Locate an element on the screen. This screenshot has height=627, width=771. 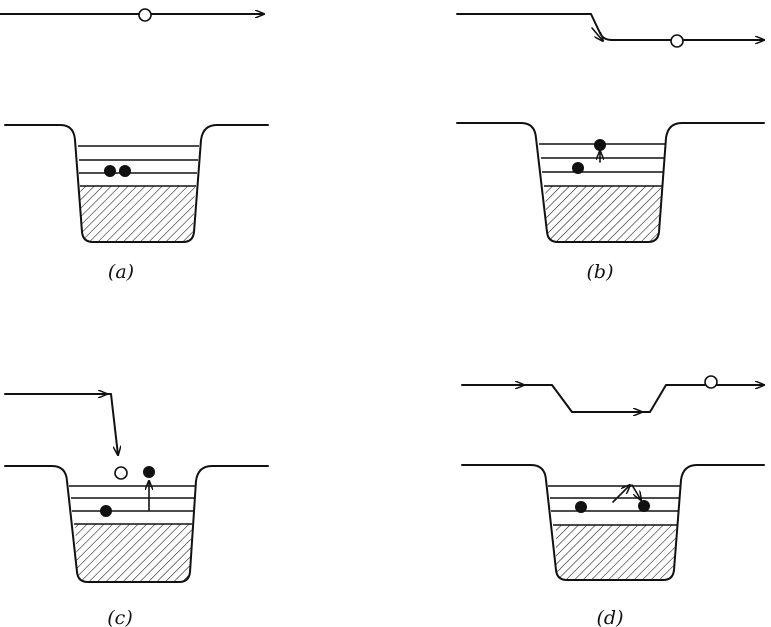
potential-well-c is located at coordinates (136, 524).